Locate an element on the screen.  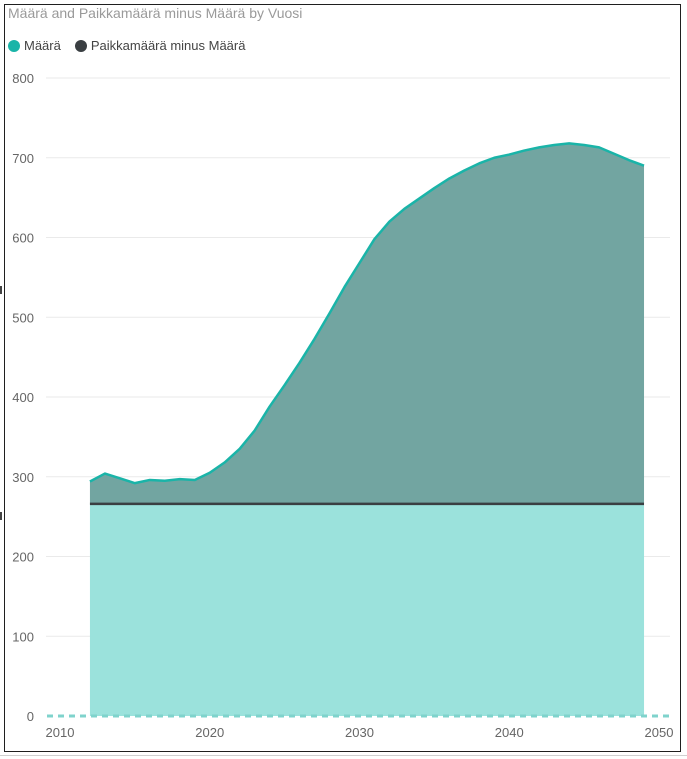
y-tick-label: 200 is located at coordinates (23, 557).